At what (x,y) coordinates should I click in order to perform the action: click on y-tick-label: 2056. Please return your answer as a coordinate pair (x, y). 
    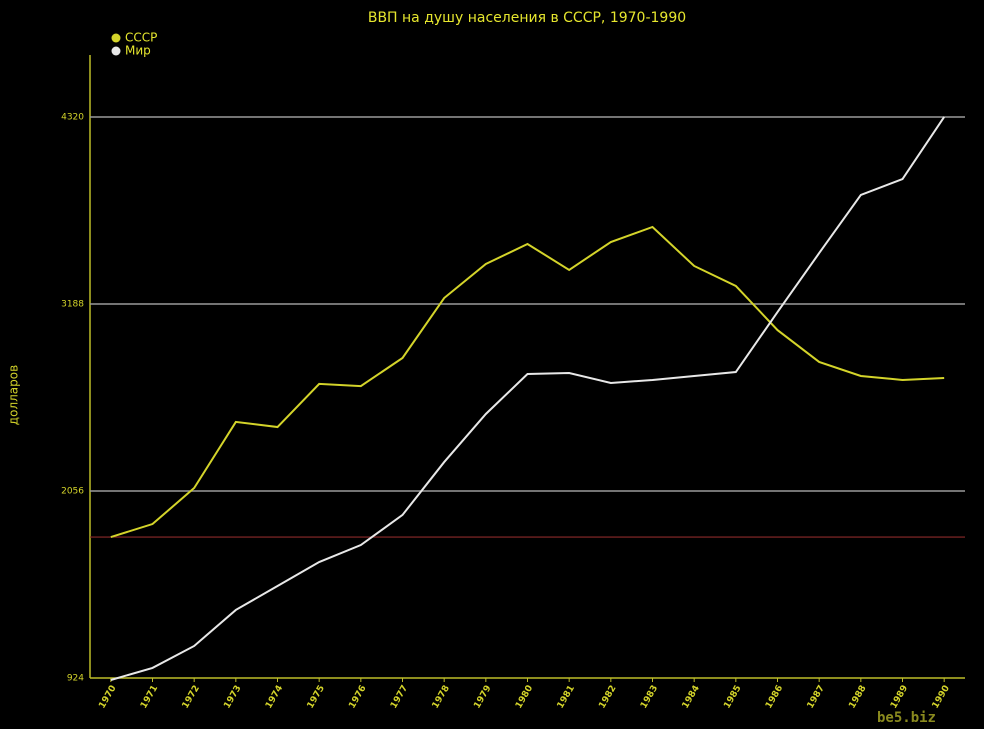
    Looking at the image, I should click on (72, 491).